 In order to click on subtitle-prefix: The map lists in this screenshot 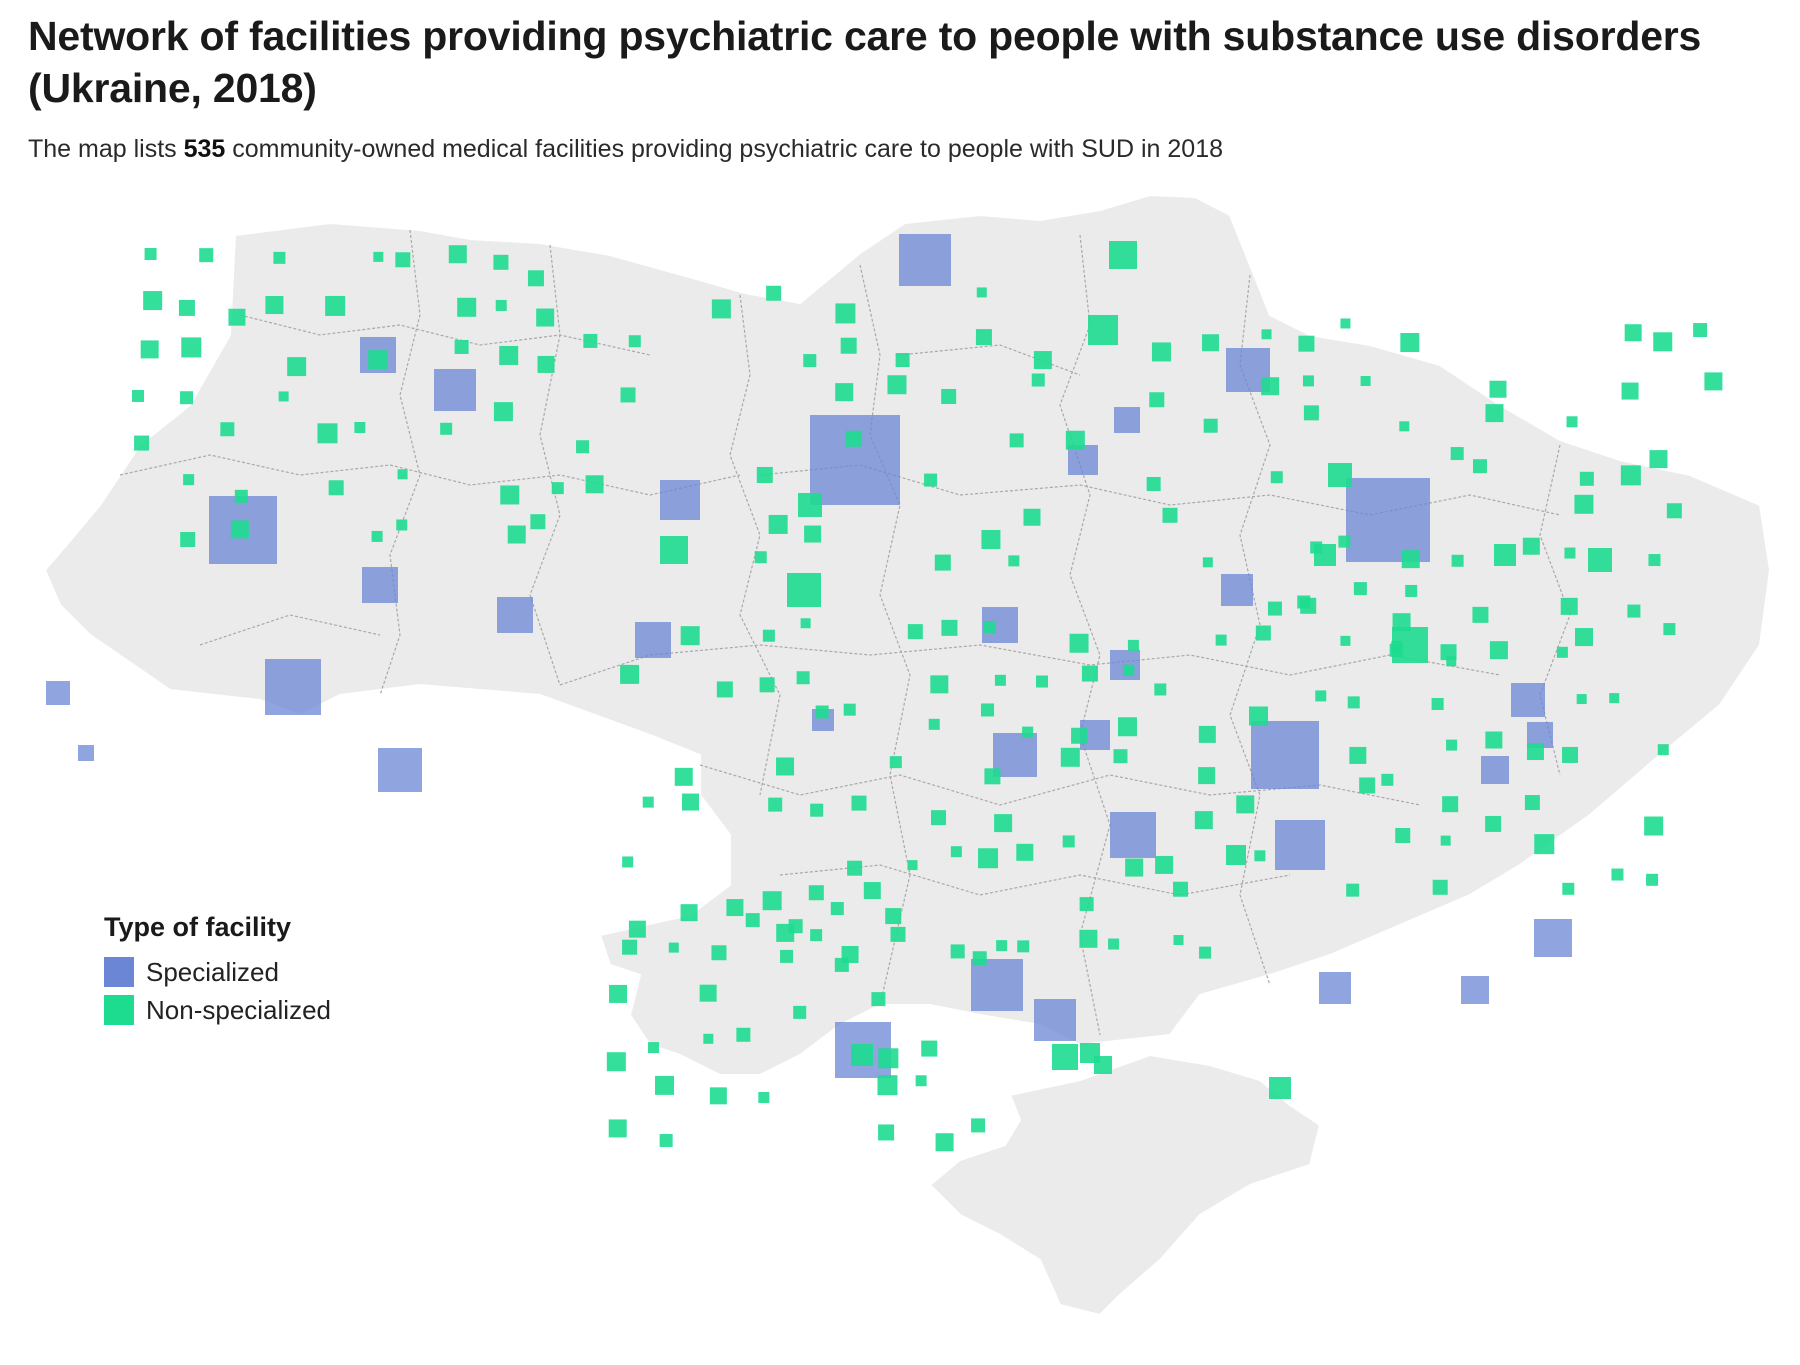, I will do `click(106, 149)`.